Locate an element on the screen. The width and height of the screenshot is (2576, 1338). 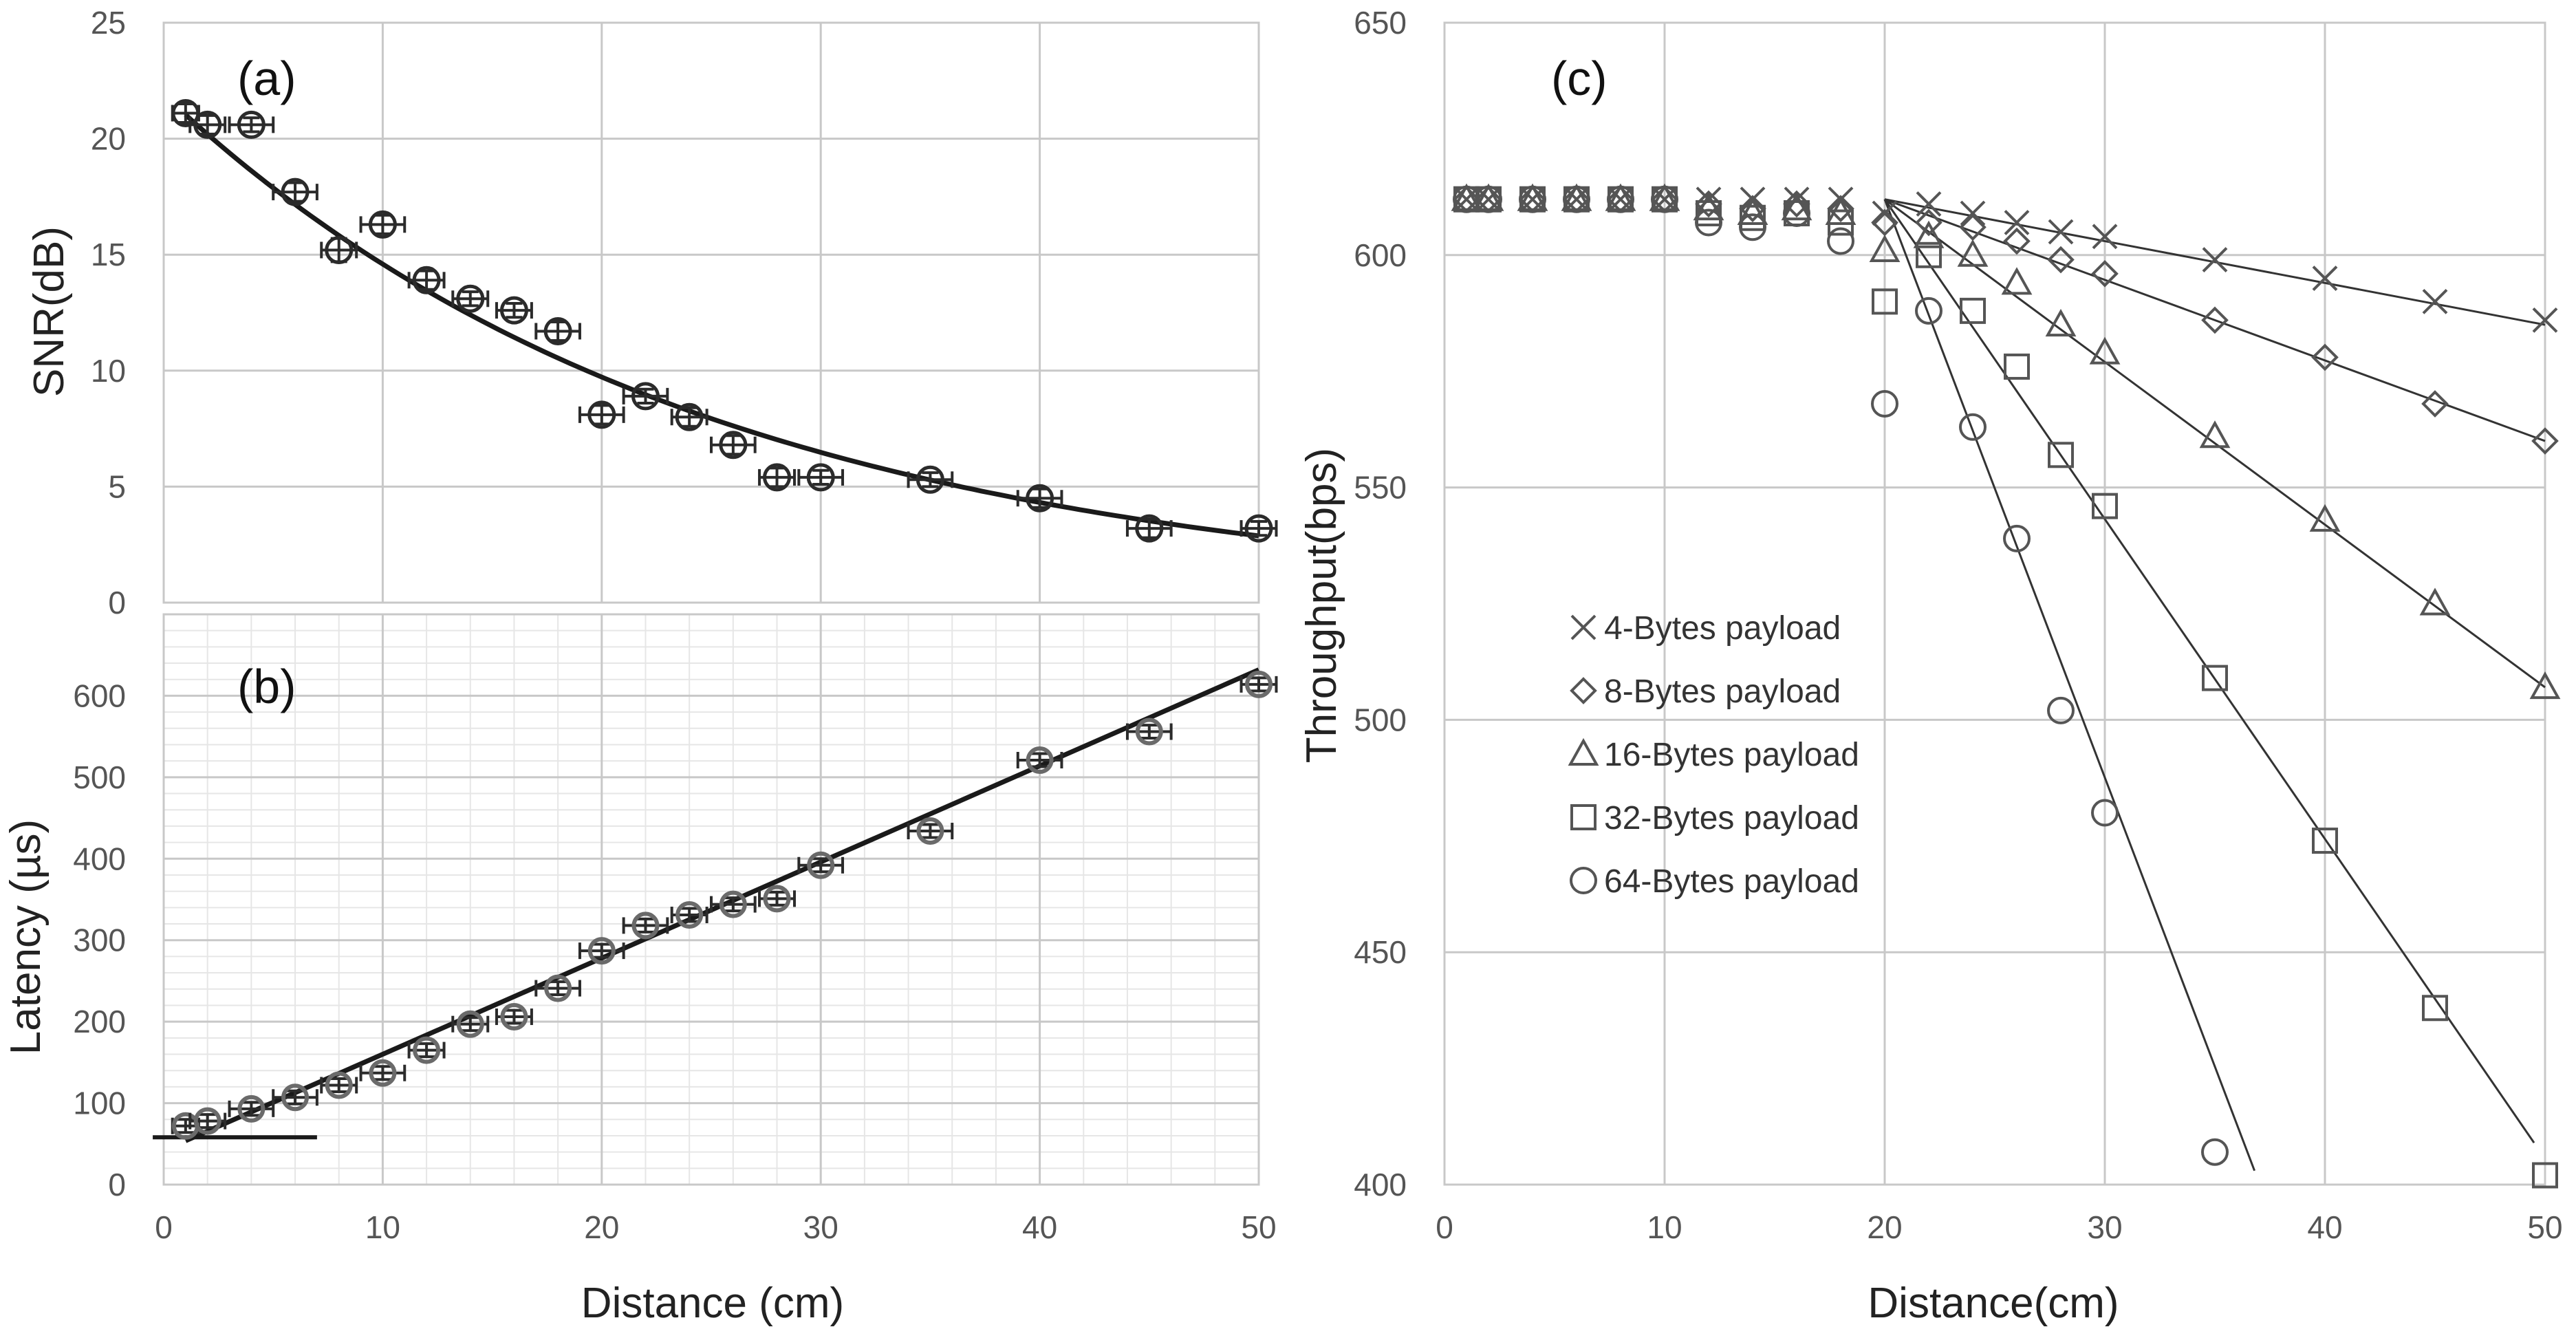
panel-c-fit-line-triangle is located at coordinates (2215, 443).